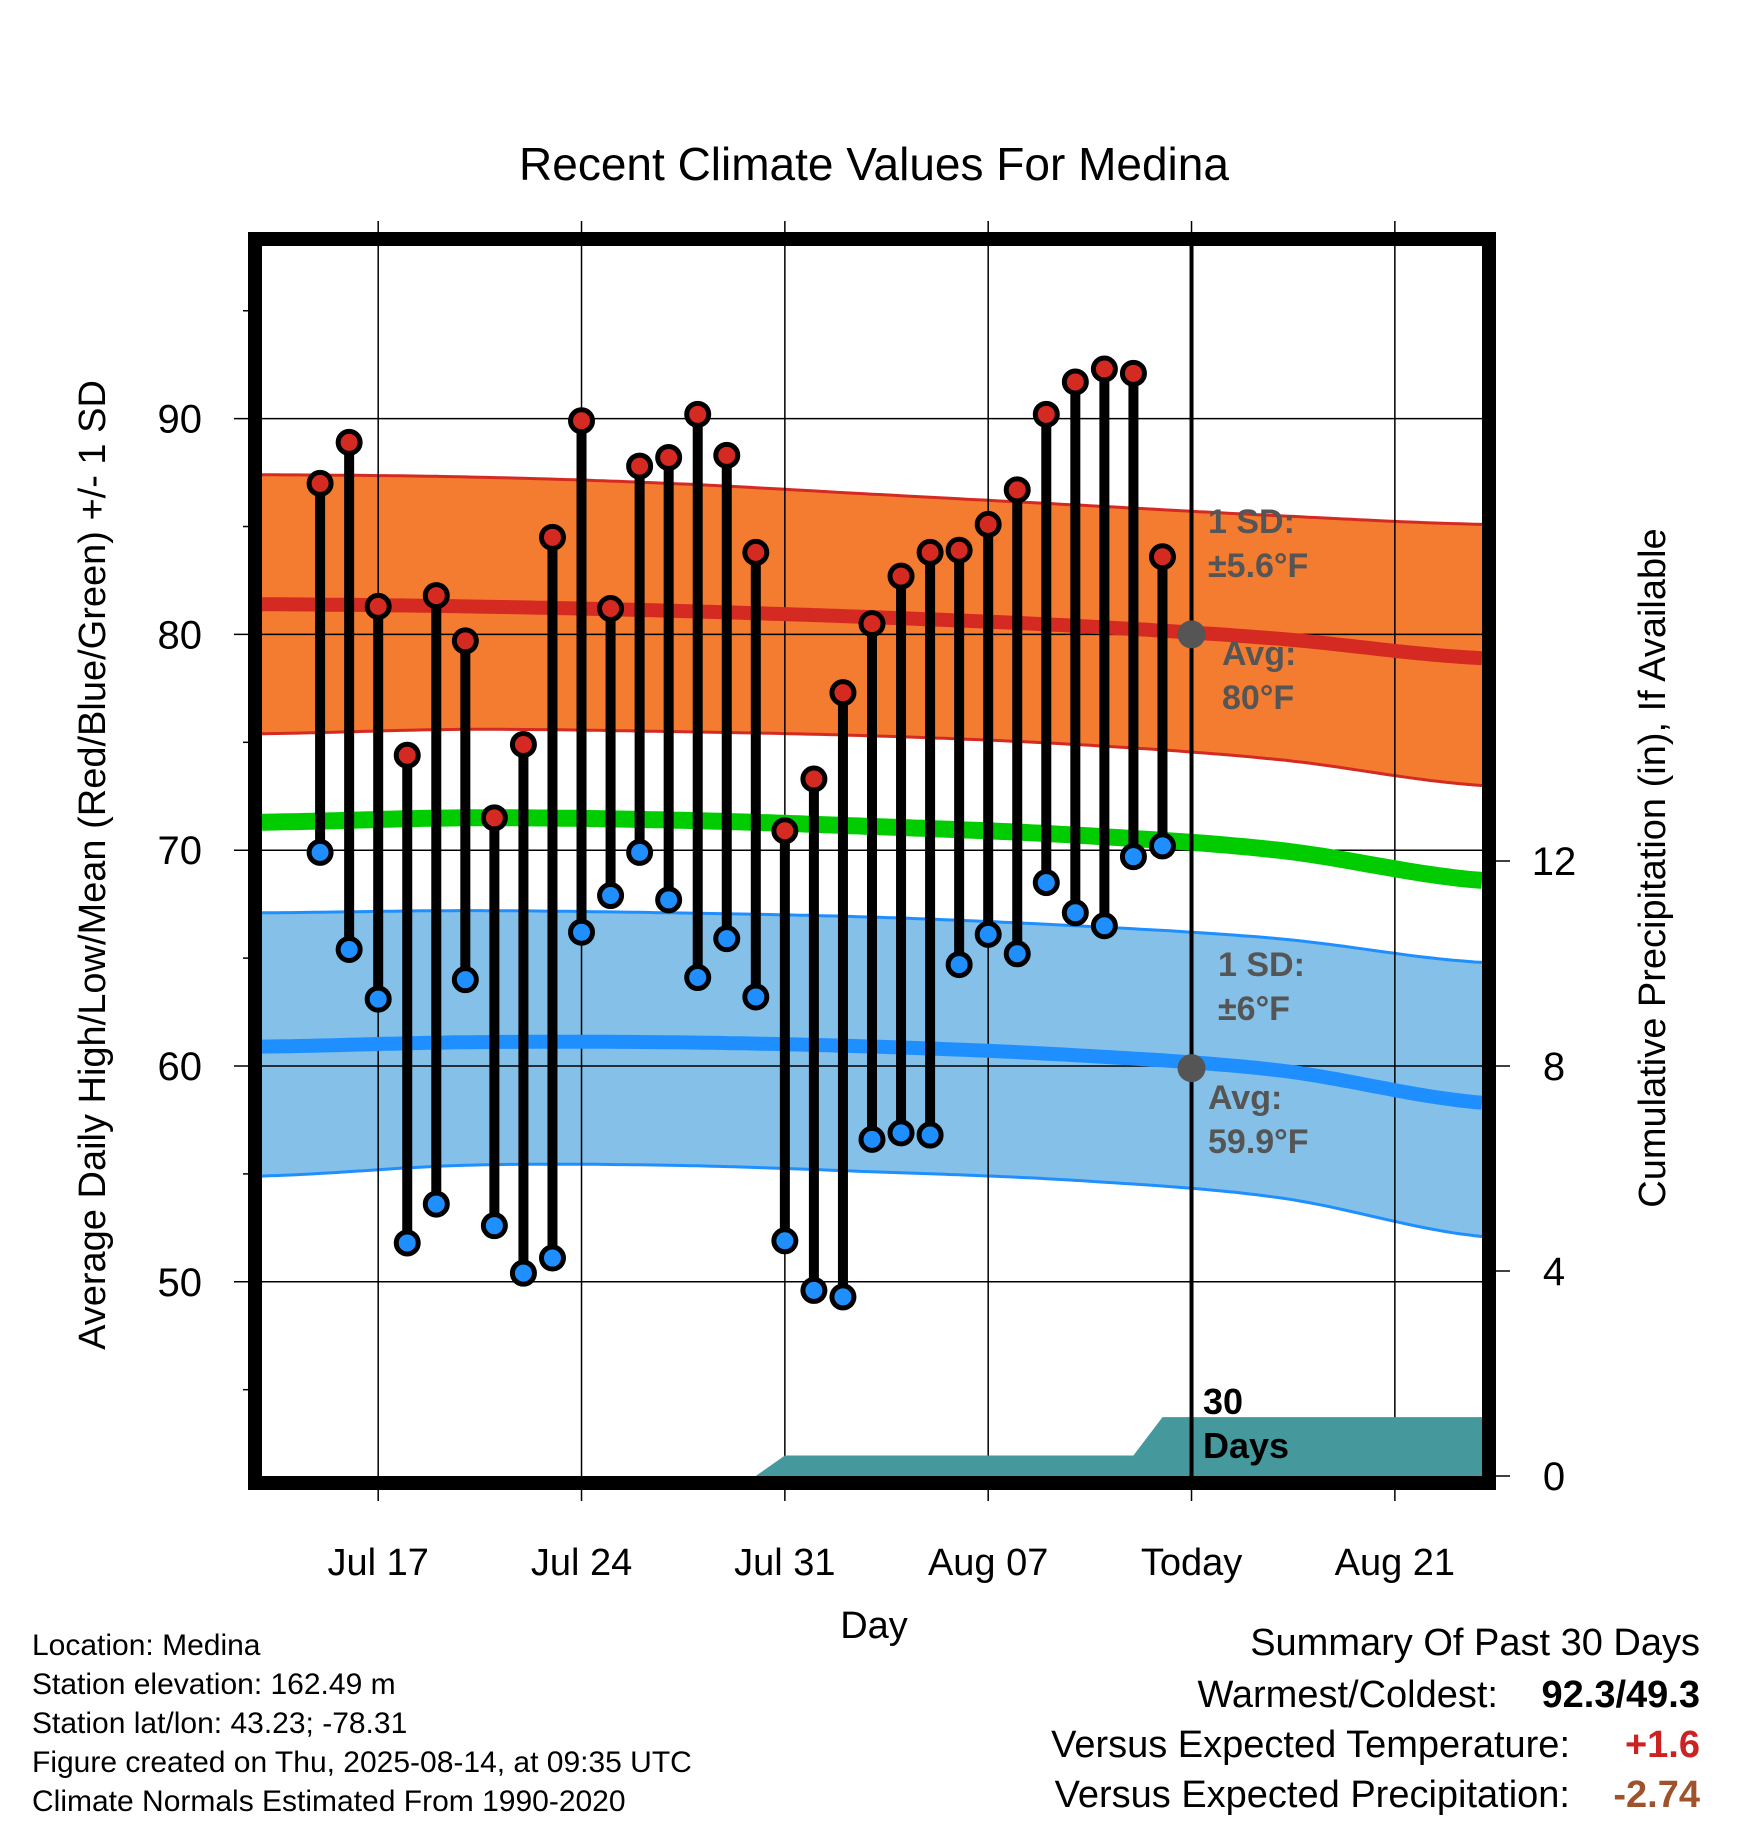 The height and width of the screenshot is (1828, 1748). I want to click on low-sd-lower-line, so click(872, 1200).